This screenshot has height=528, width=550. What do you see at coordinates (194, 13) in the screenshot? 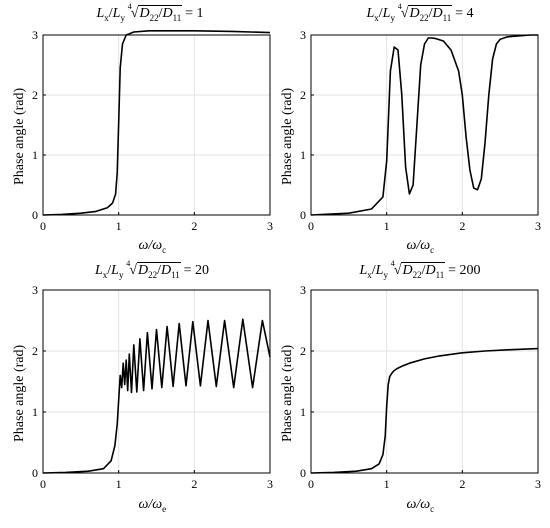
I see `title-ratio: = 1` at bounding box center [194, 13].